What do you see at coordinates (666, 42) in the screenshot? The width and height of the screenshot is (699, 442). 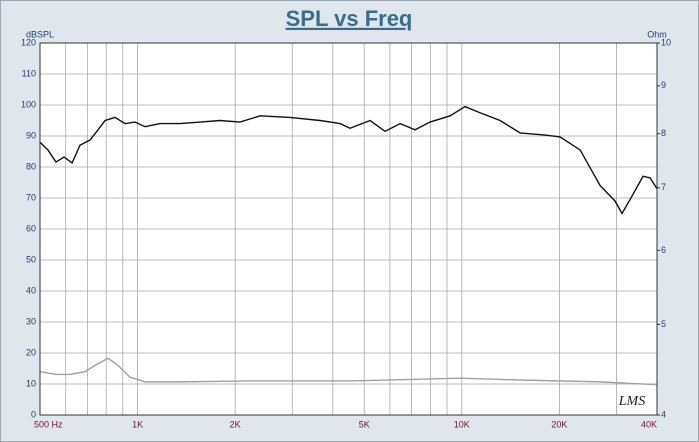 I see `y2-tick-label: 10` at bounding box center [666, 42].